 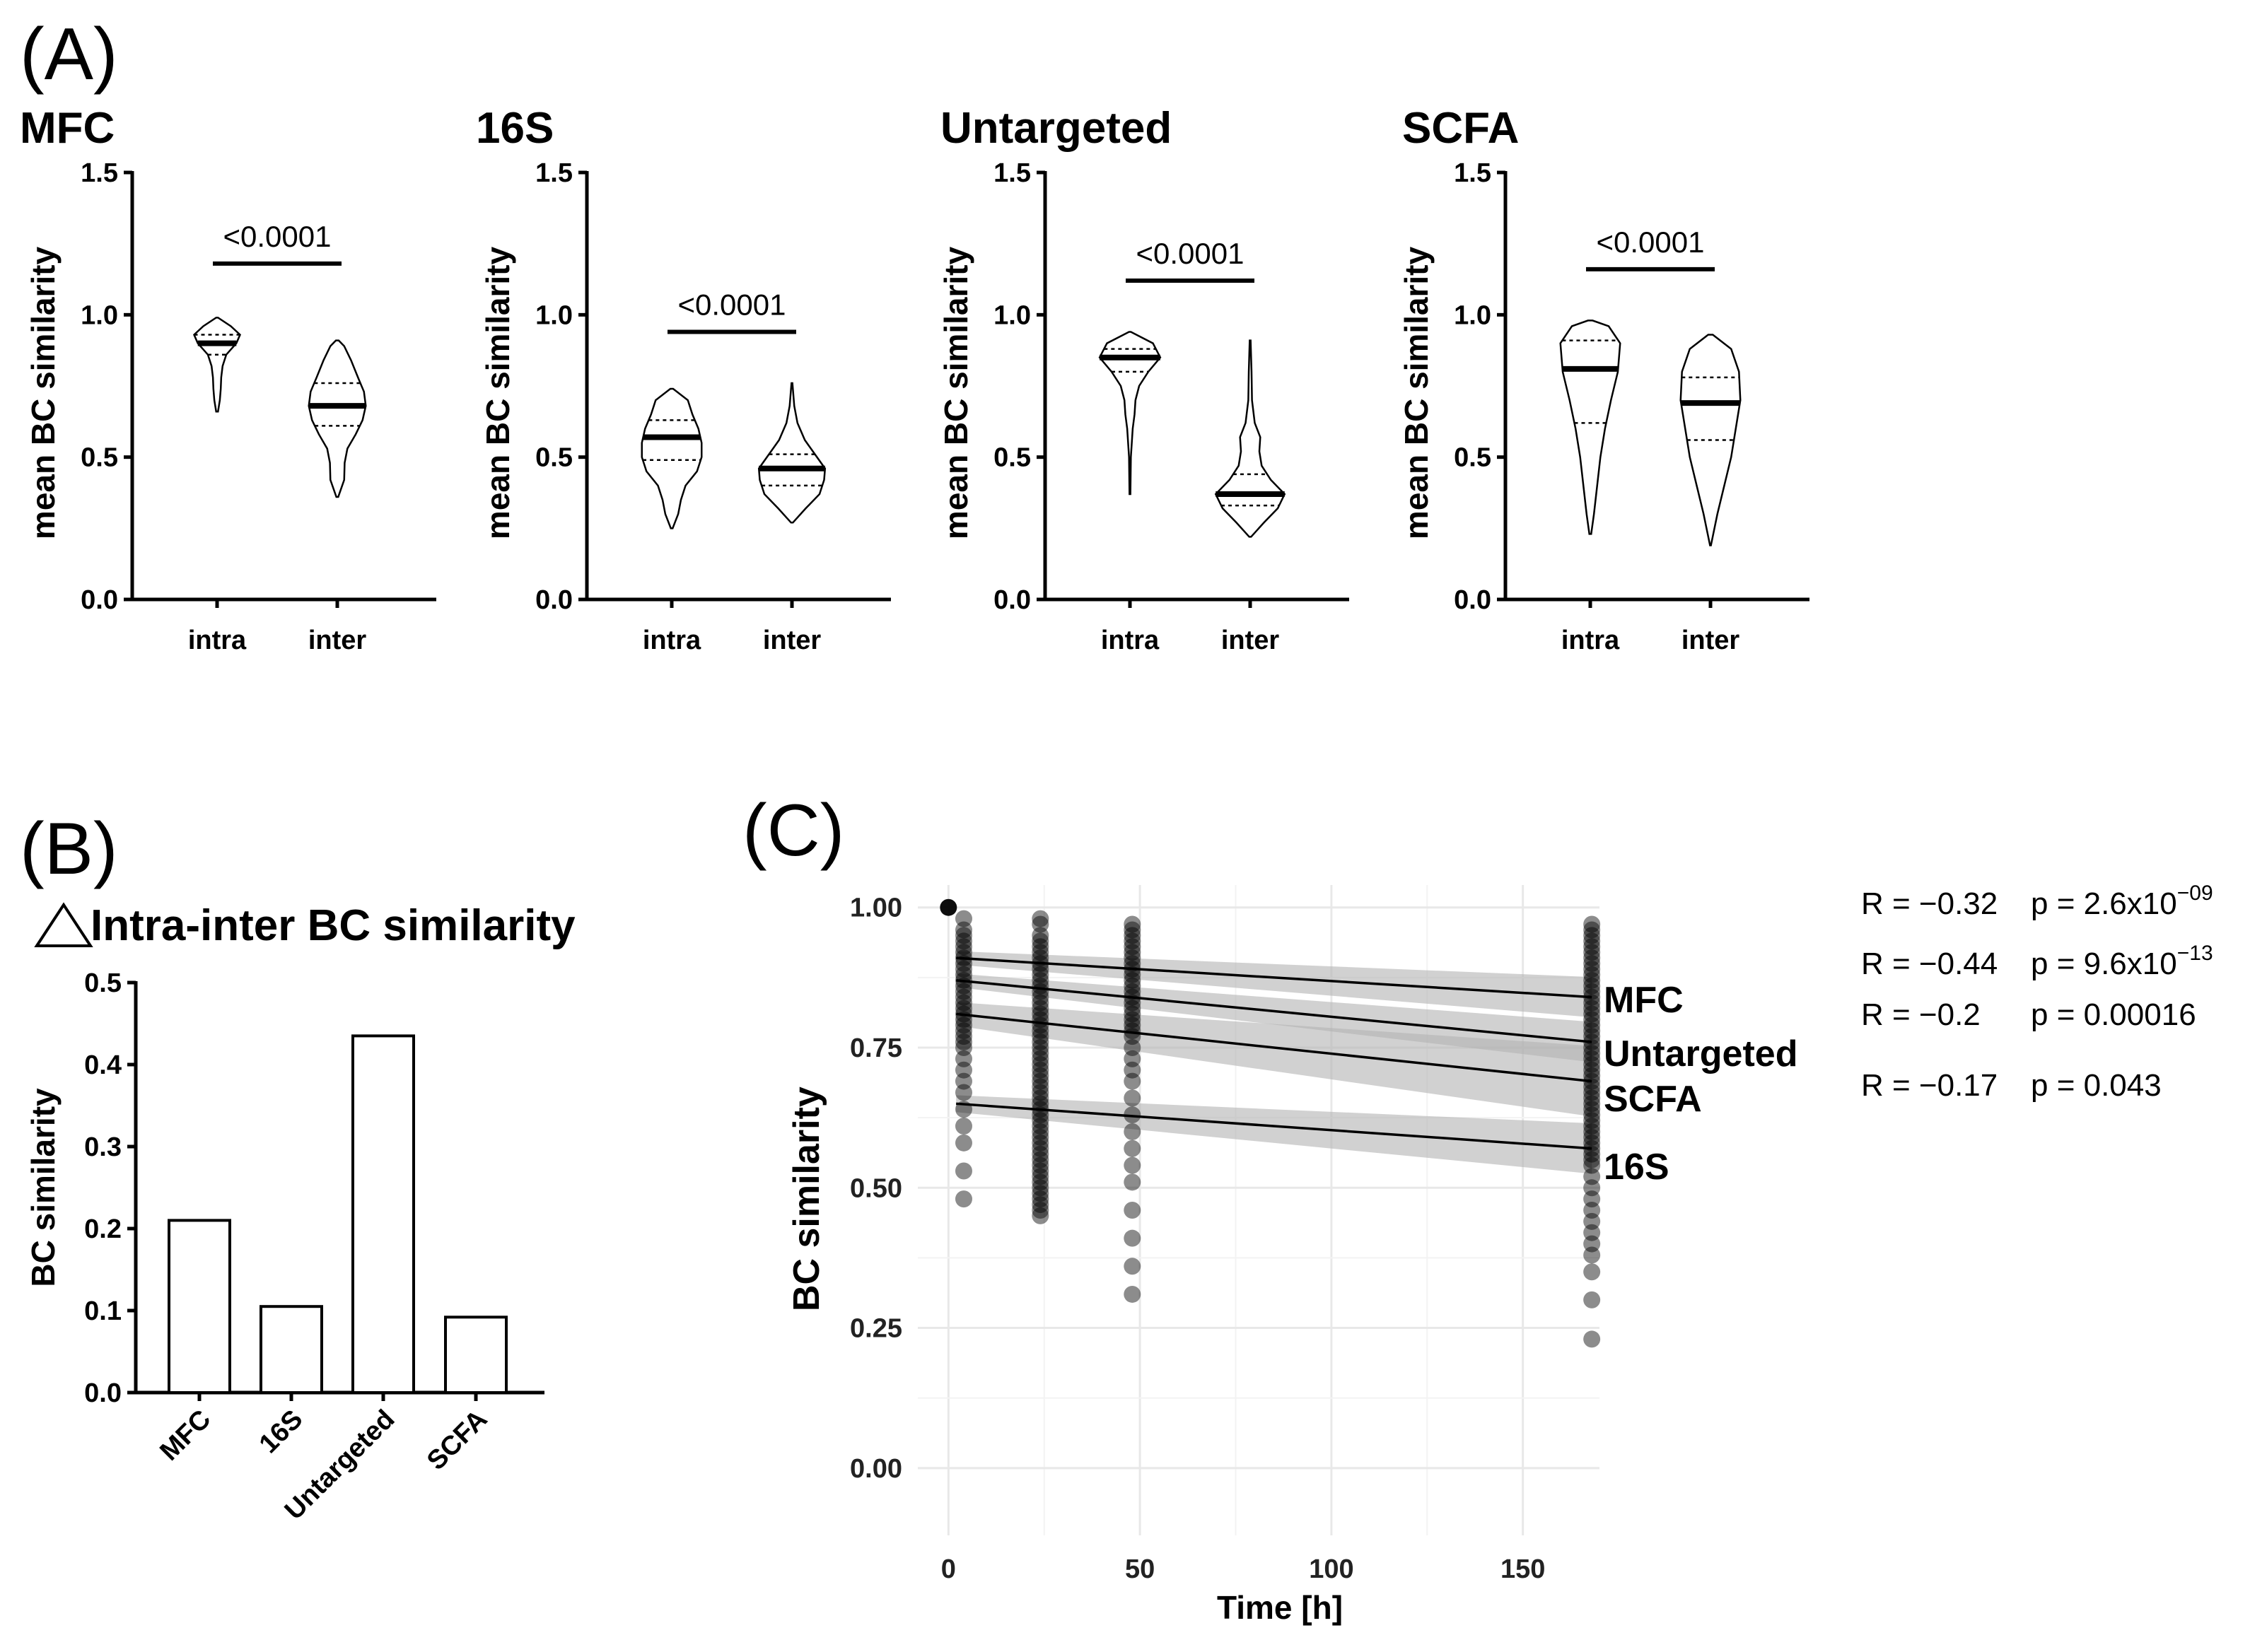 I want to click on stat-p-exponent: −09, so click(x=2195, y=893).